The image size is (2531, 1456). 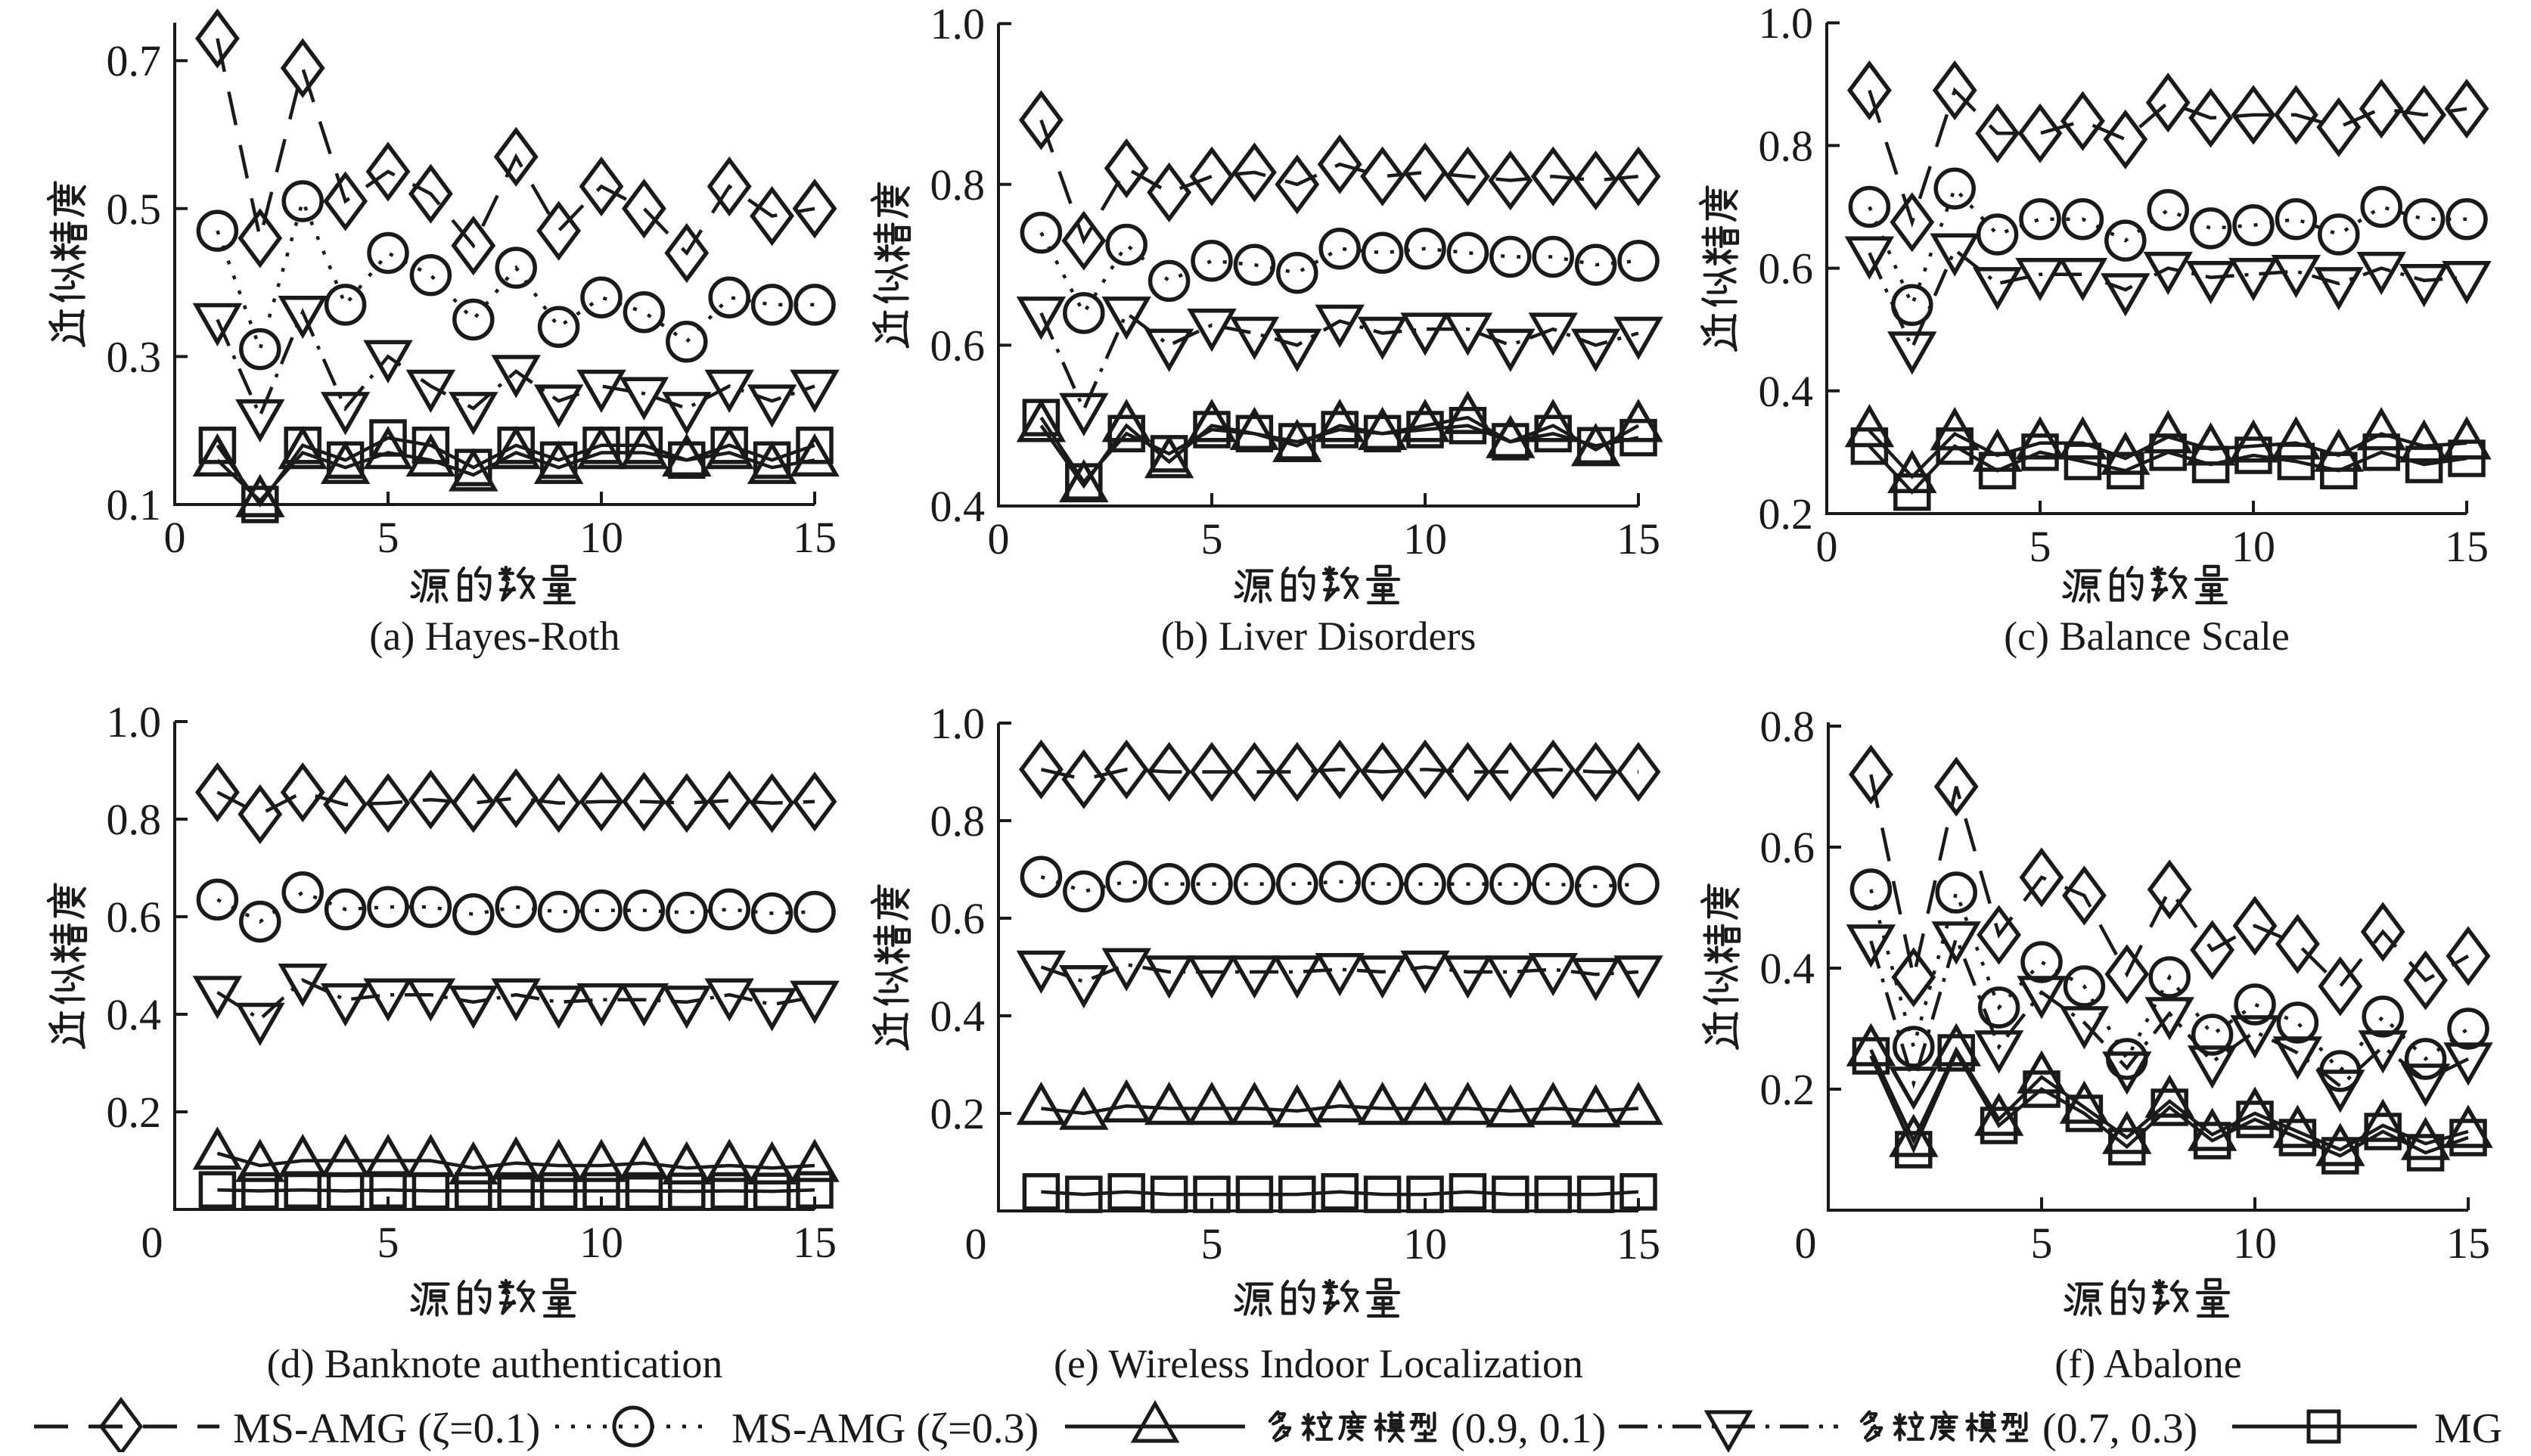 I want to click on svg-text: (a) Hayes-Roth, so click(x=494, y=636).